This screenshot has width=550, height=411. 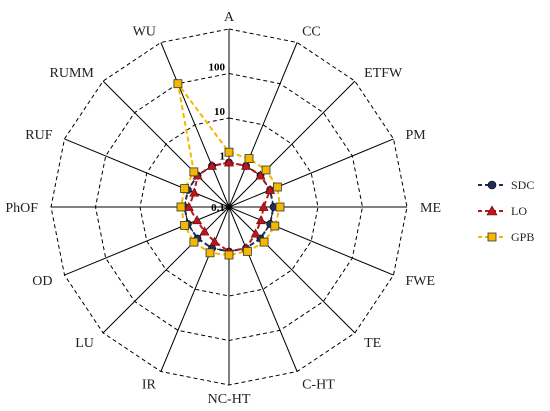 What do you see at coordinates (229, 399) in the screenshot?
I see `category-label: NC-HT` at bounding box center [229, 399].